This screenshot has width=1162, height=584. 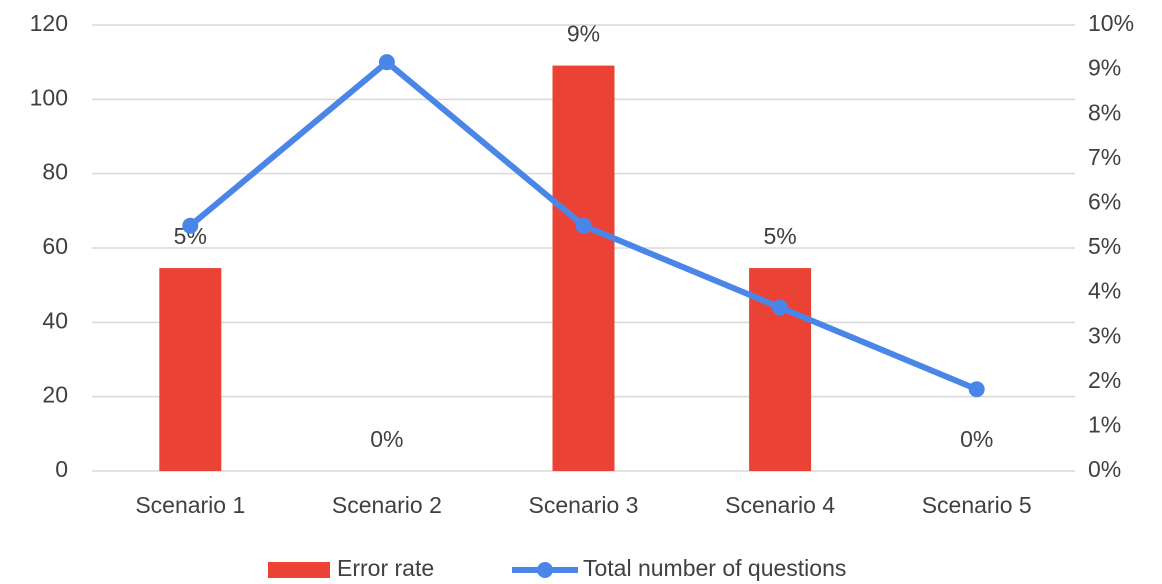 I want to click on y2-tick-label: 9%, so click(x=1104, y=68).